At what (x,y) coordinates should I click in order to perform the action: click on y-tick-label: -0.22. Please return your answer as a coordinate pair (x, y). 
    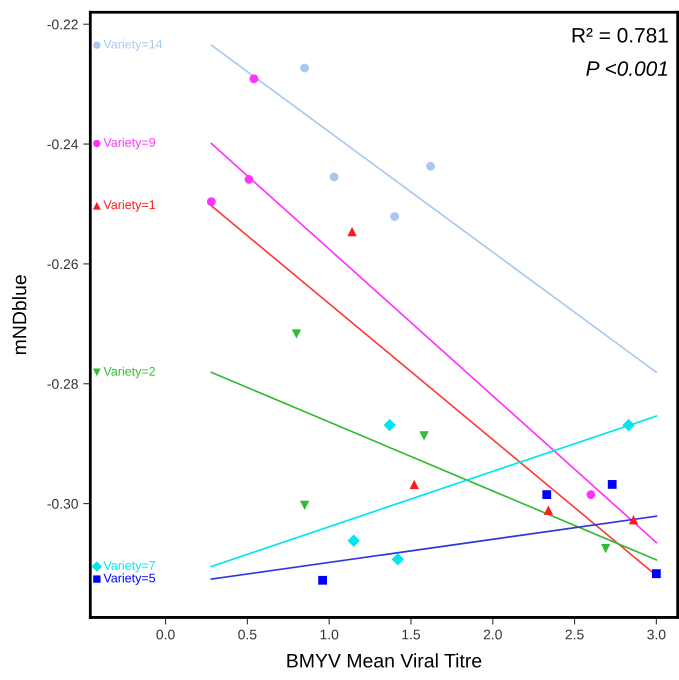
    Looking at the image, I should click on (62, 25).